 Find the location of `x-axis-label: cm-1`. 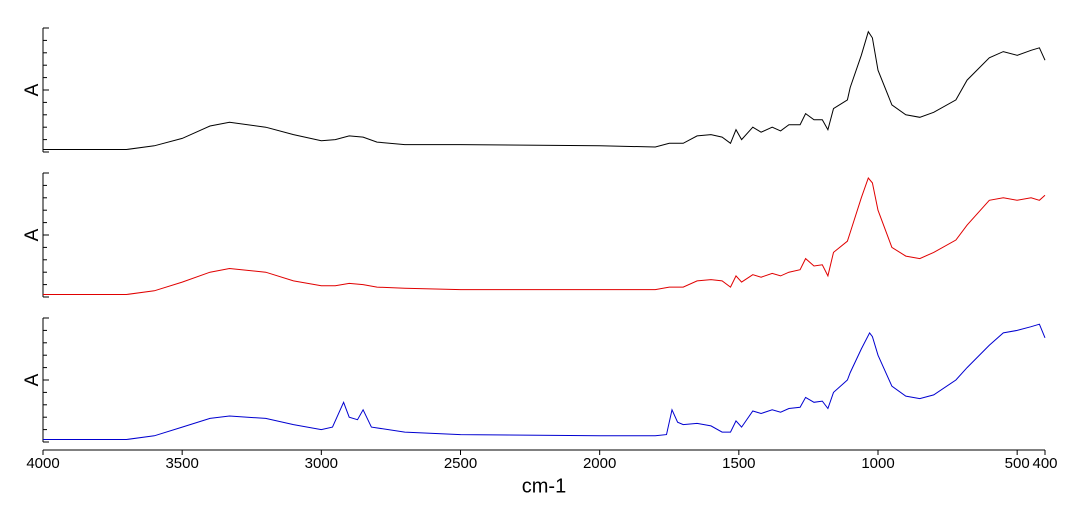

x-axis-label: cm-1 is located at coordinates (544, 486).